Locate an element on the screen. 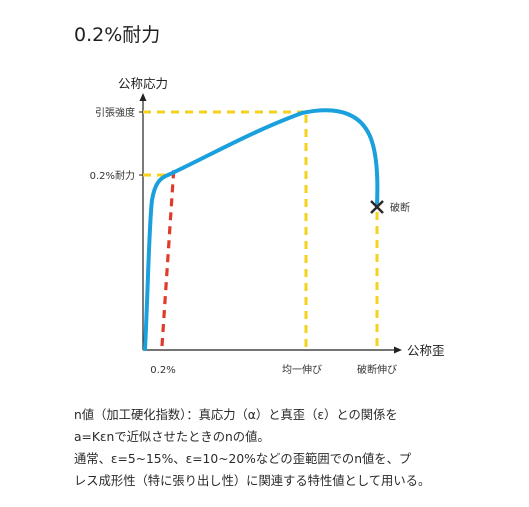  description-line-3: 通常、ε=5~15%、ε=10~20%などの歪範囲でのn値を、プ is located at coordinates (243, 459).